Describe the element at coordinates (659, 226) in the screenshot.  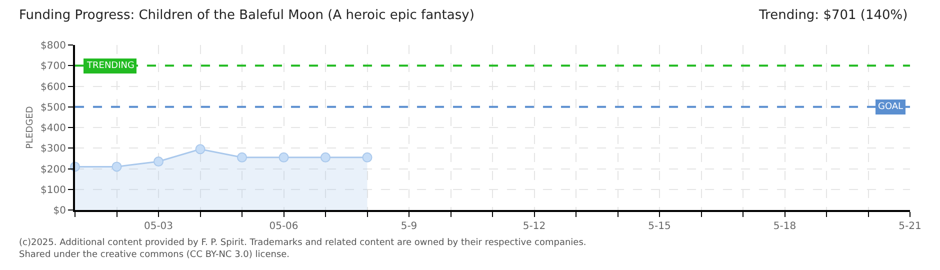
I see `x-tick-label: 5-15` at that location.